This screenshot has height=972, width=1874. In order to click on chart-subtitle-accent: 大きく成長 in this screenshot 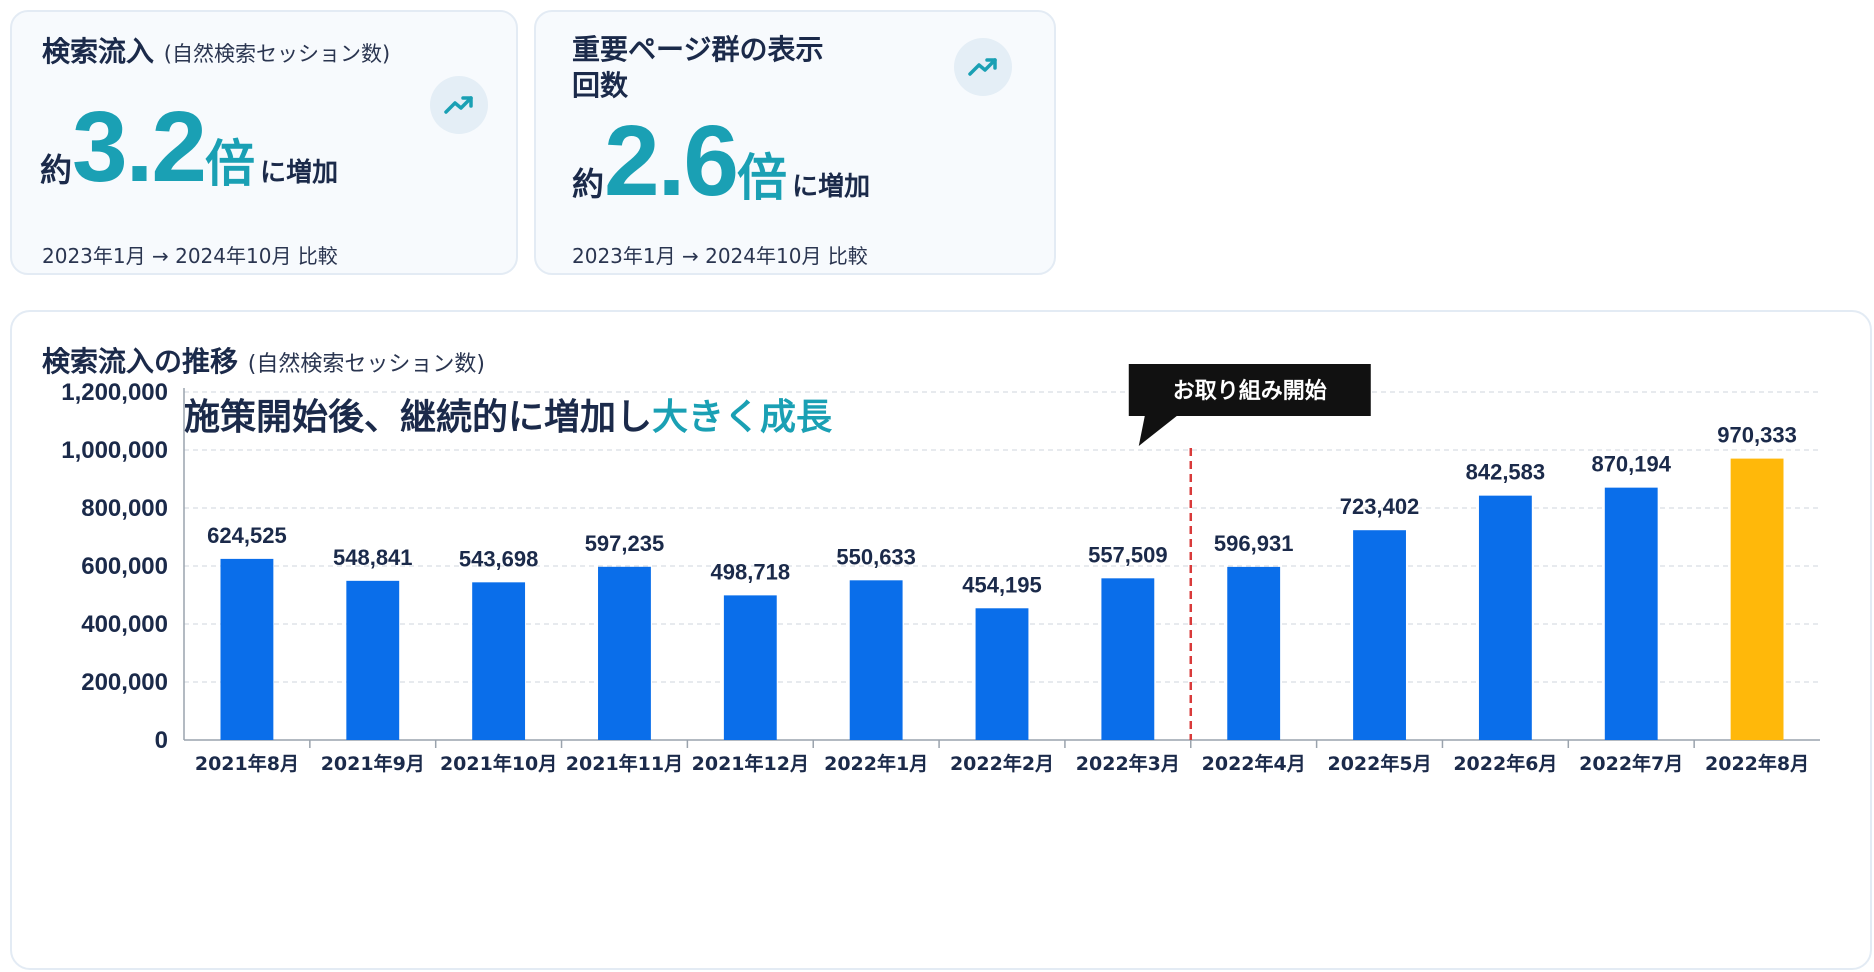, I will do `click(742, 417)`.